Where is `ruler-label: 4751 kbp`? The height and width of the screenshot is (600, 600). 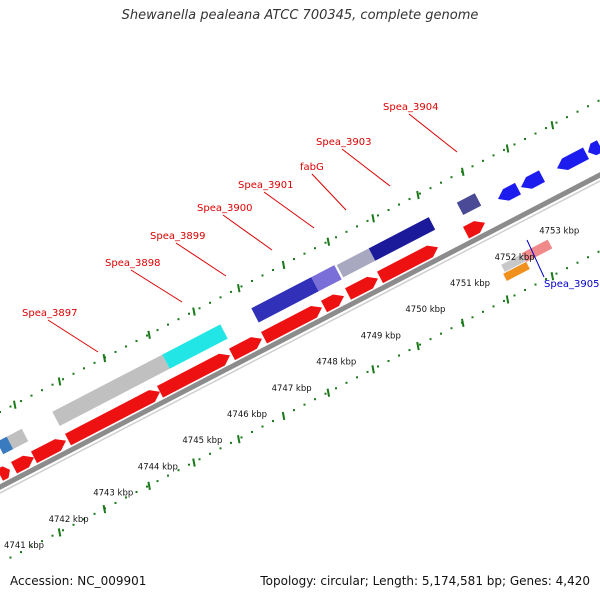 ruler-label: 4751 kbp is located at coordinates (470, 284).